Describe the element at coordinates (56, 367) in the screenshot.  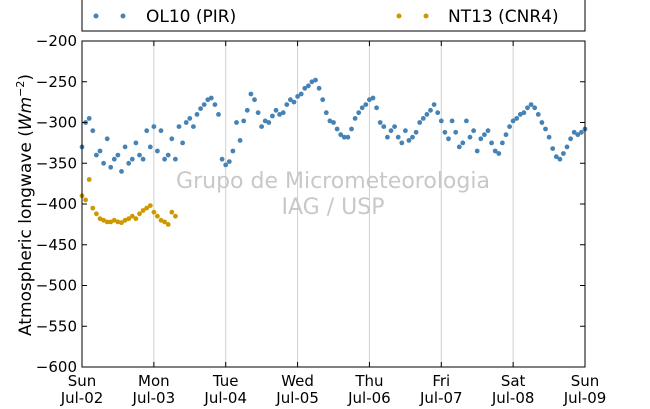
I see `y-tick-label: −600` at that location.